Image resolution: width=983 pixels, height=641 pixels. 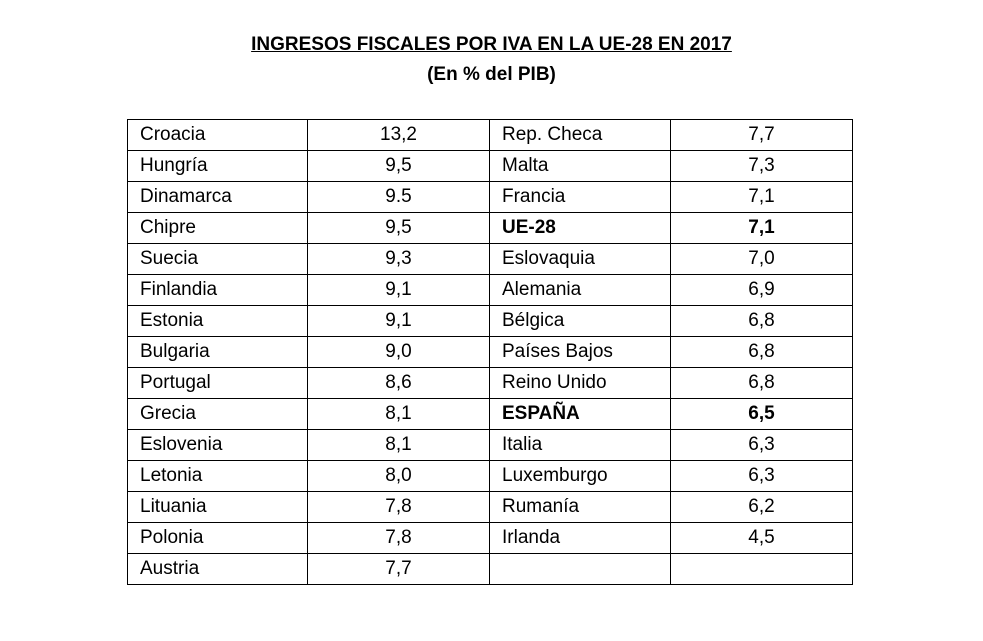 I want to click on table-row: Croacia 13,2 Rep. Checa 7,7, so click(x=490, y=135).